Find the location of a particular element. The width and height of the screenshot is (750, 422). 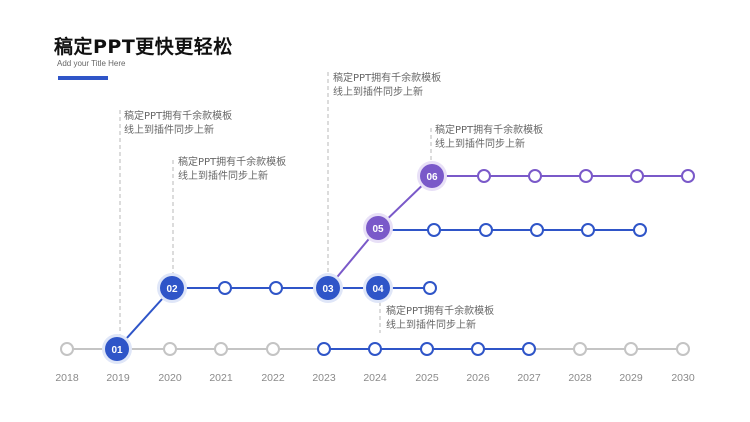

marker-2030 is located at coordinates (683, 349).